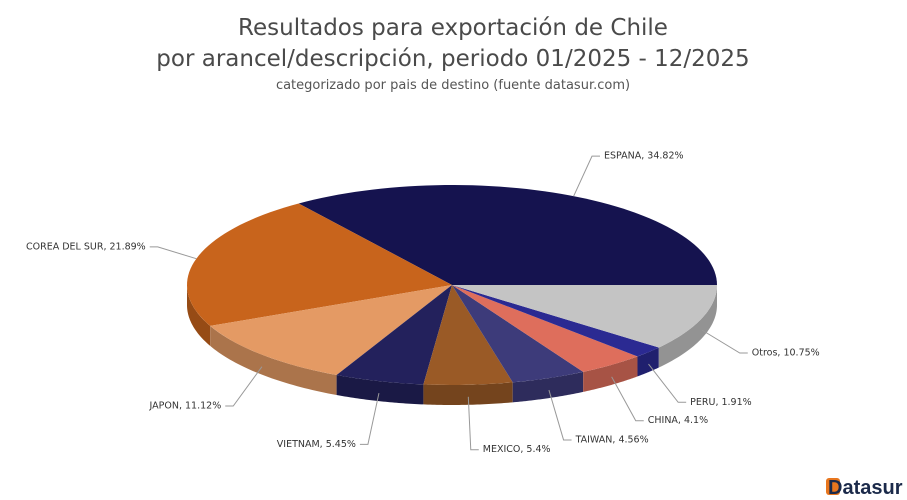 The width and height of the screenshot is (907, 500). Describe the element at coordinates (865, 488) in the screenshot. I see `logo: Datasur` at that location.